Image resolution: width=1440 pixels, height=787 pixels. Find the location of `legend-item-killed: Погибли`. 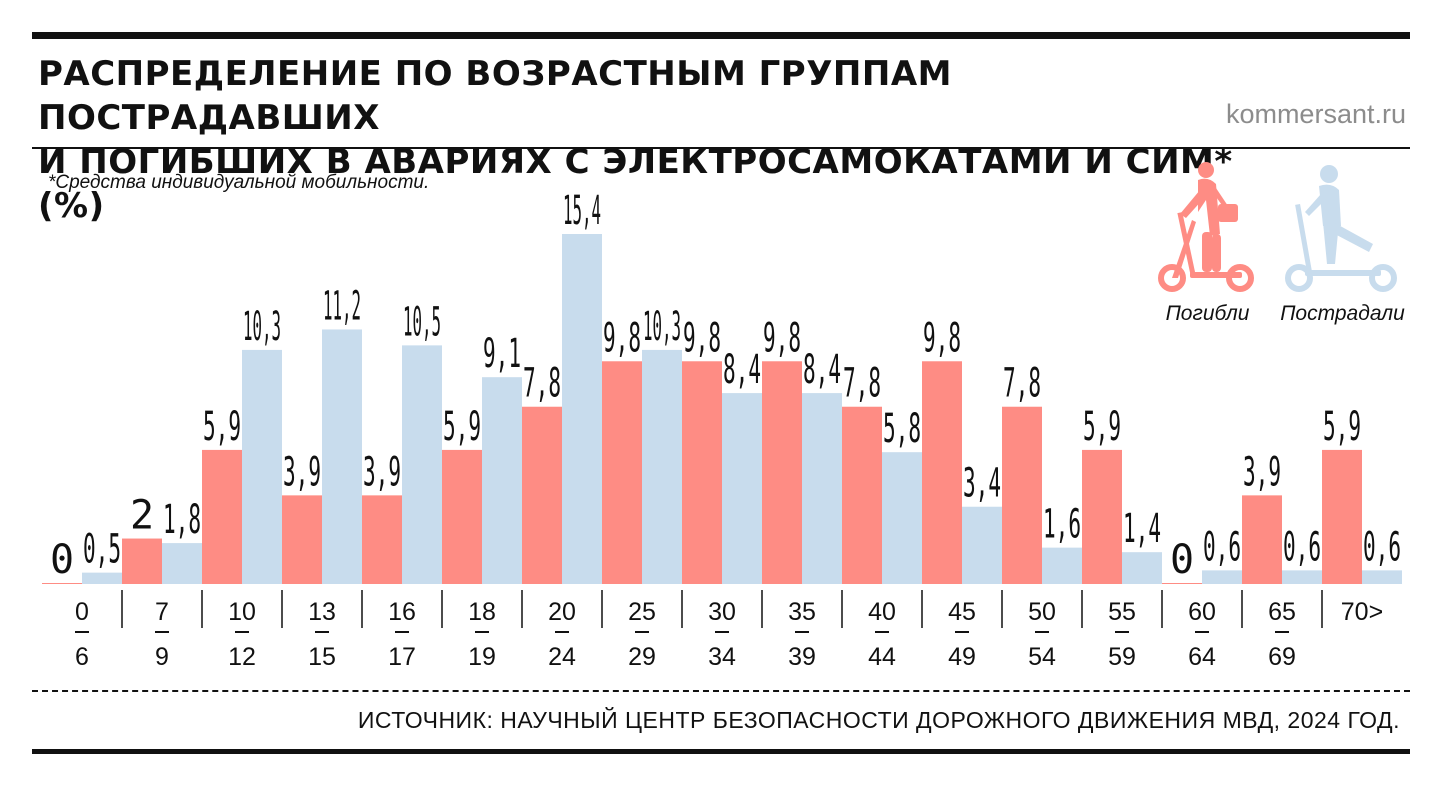

legend-item-killed: Погибли is located at coordinates (1207, 245).